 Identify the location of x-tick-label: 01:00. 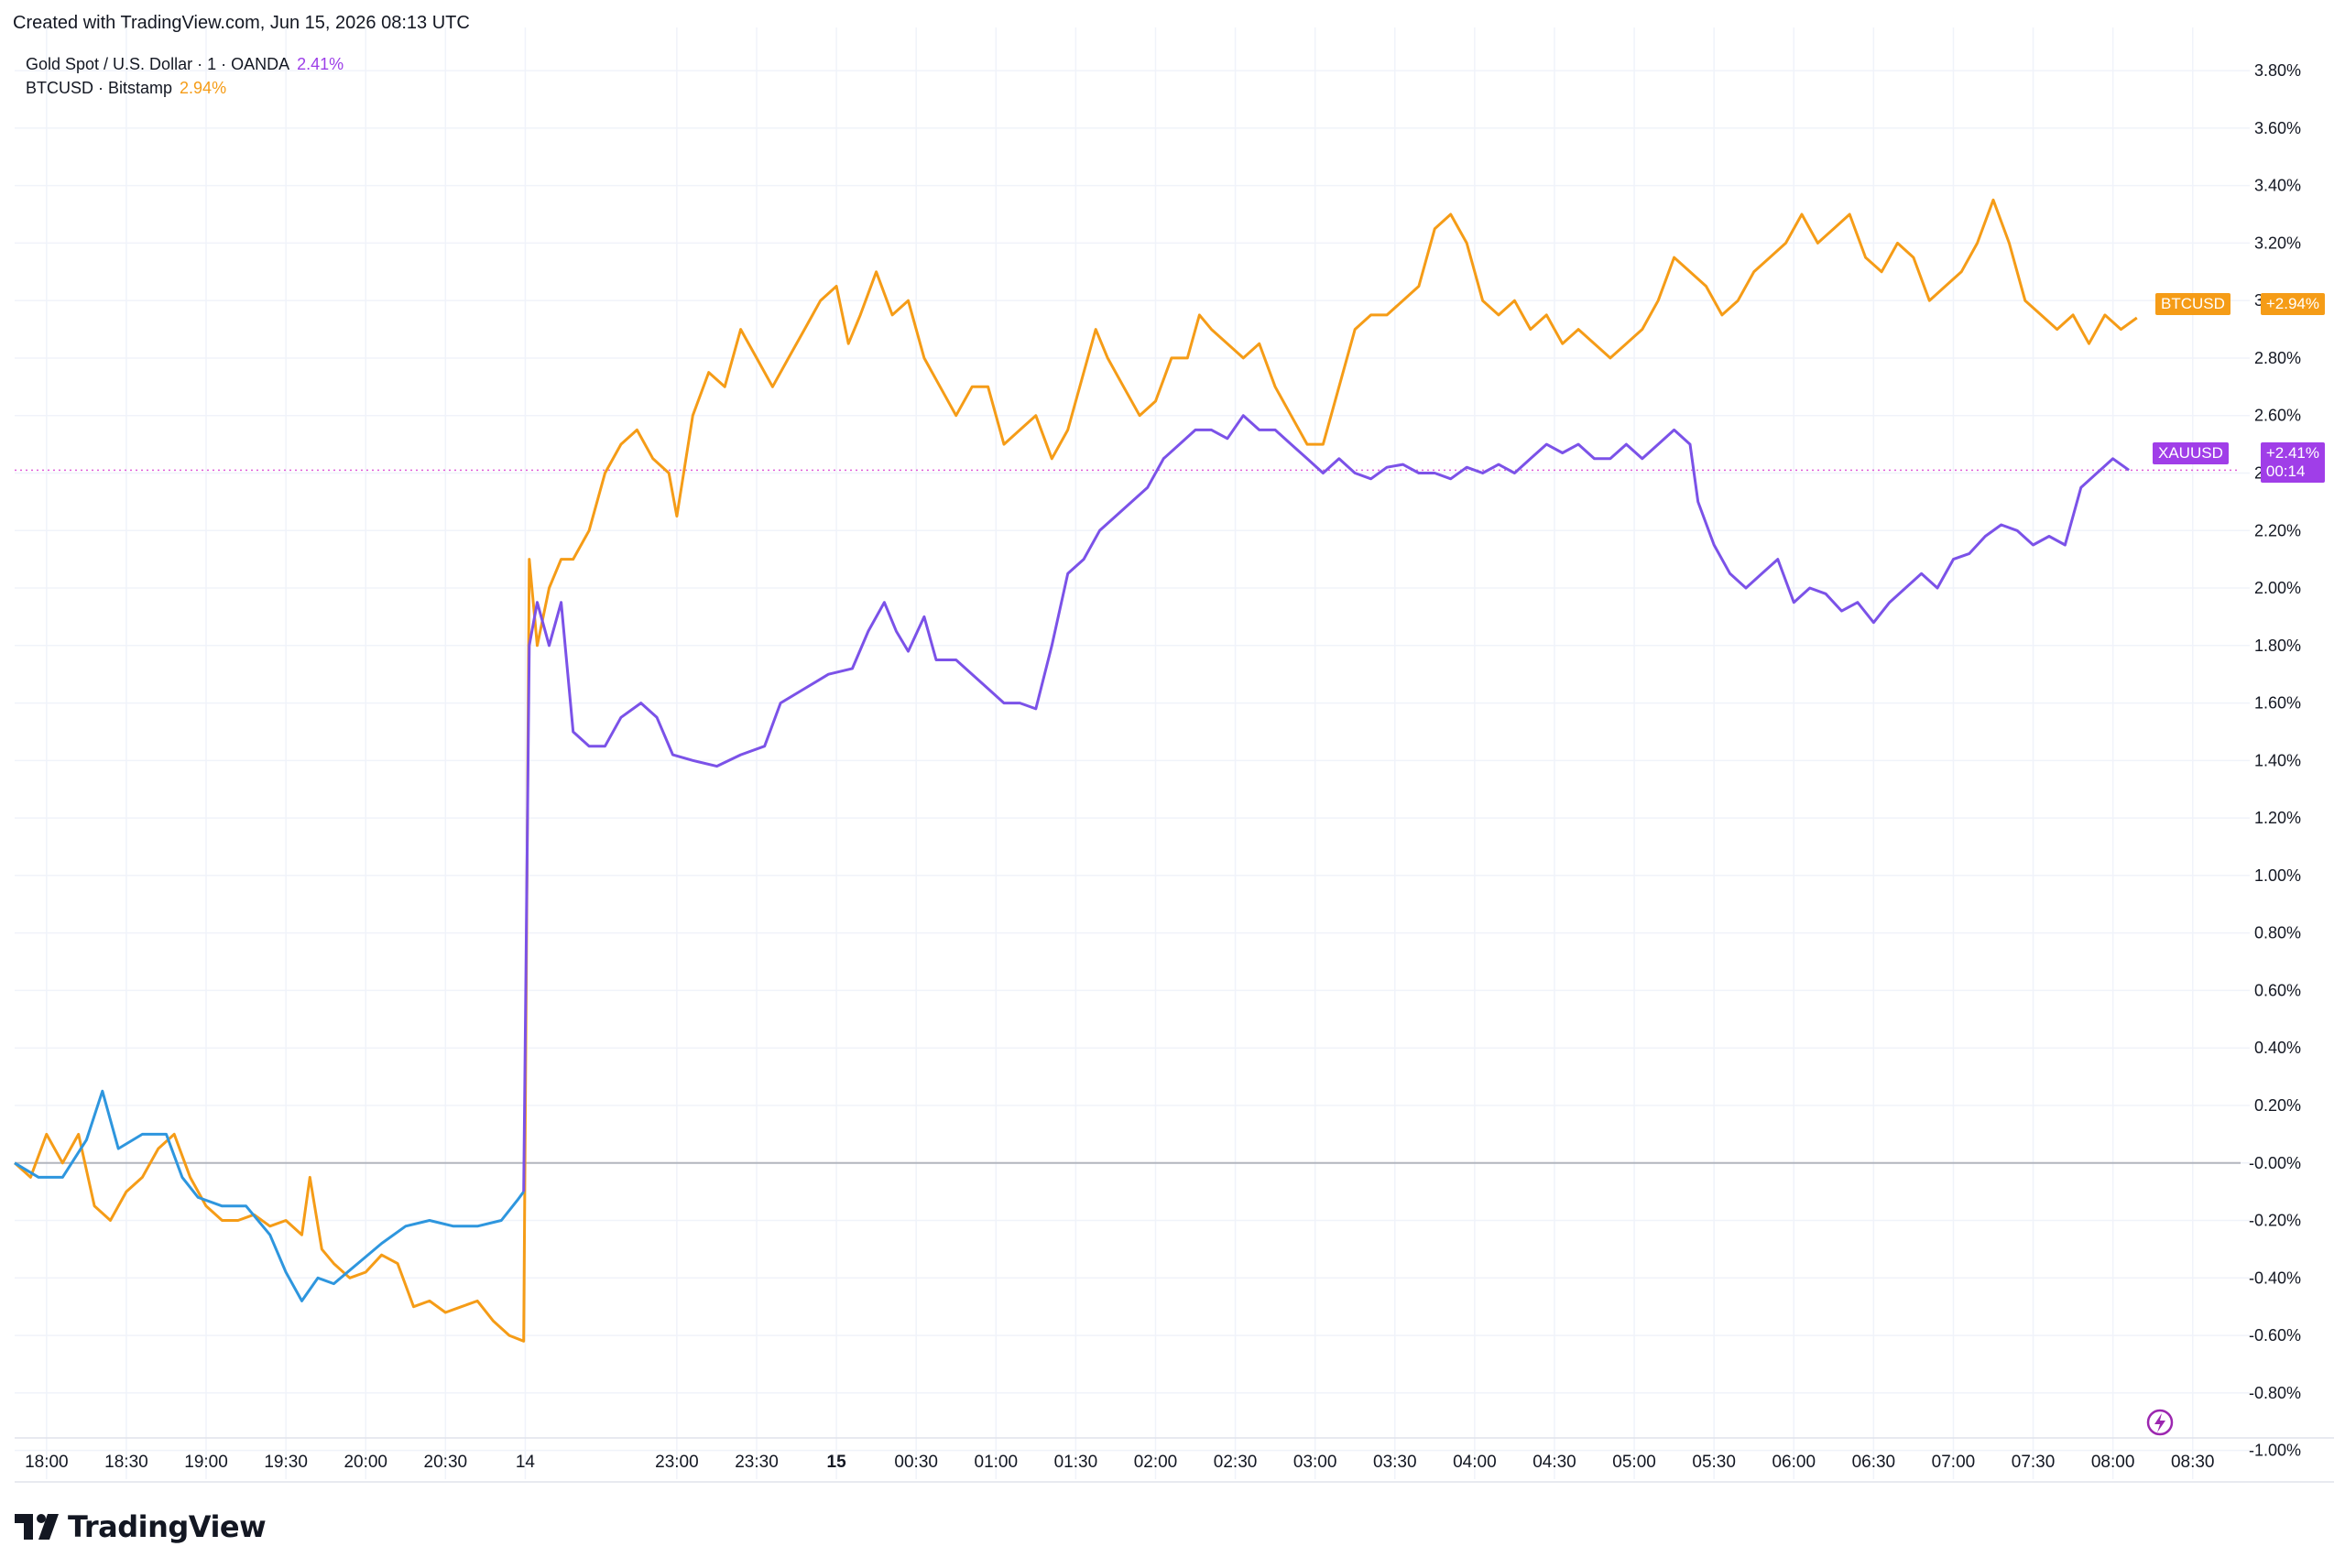
(997, 1462).